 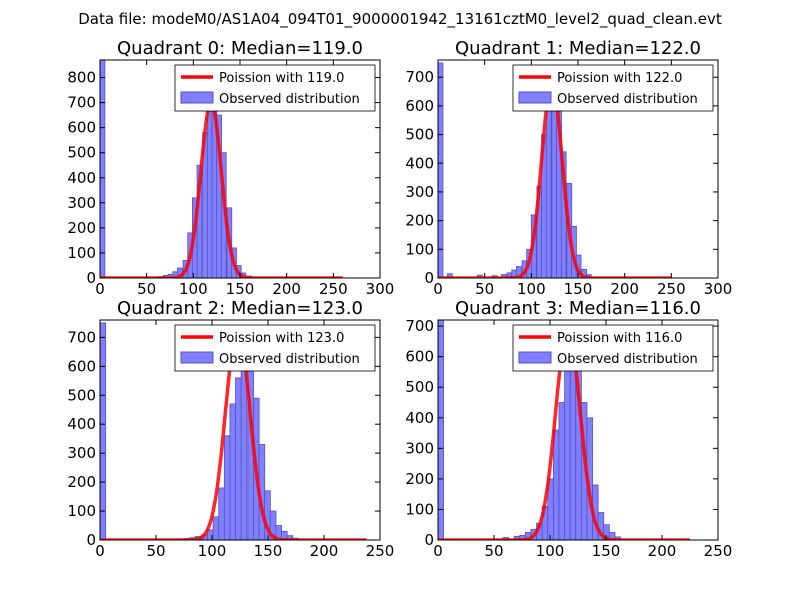 I want to click on legend: Poission with 116.0 Observed distribution, so click(x=613, y=348).